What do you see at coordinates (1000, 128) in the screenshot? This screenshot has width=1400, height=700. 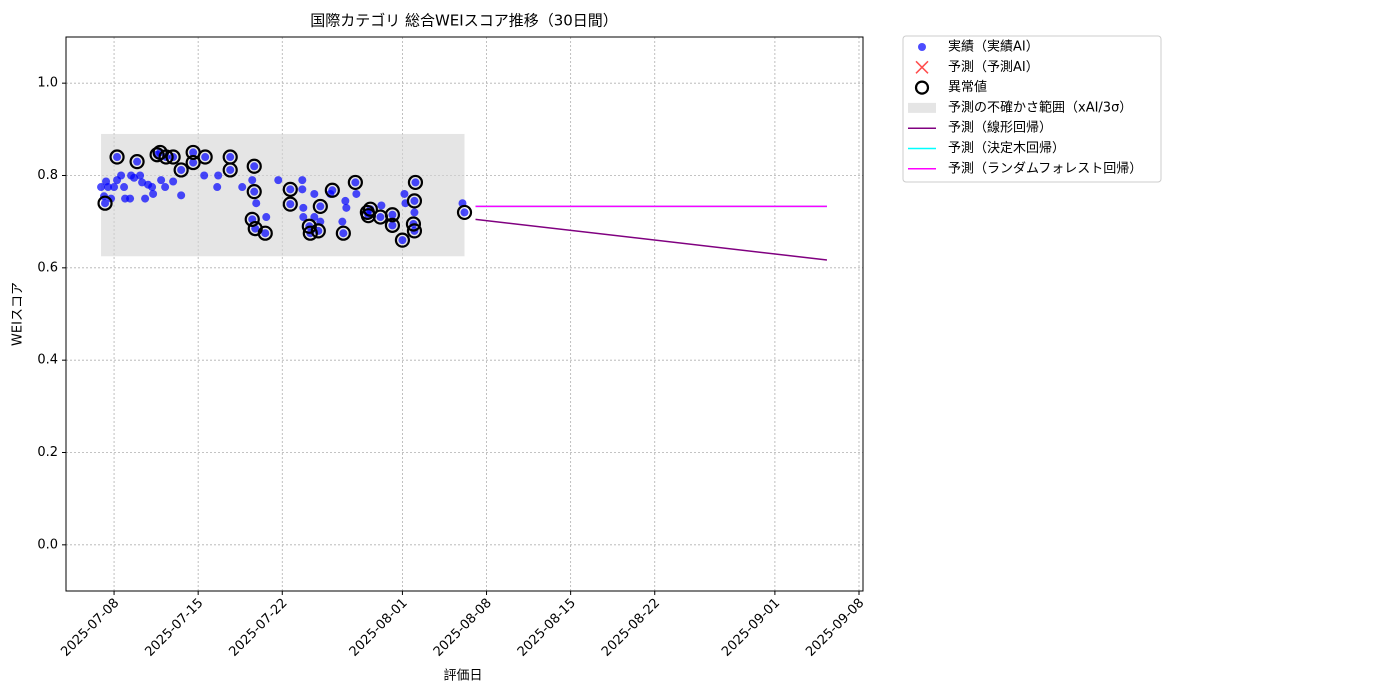 I see `legend-label: 予測（線形回帰）` at bounding box center [1000, 128].